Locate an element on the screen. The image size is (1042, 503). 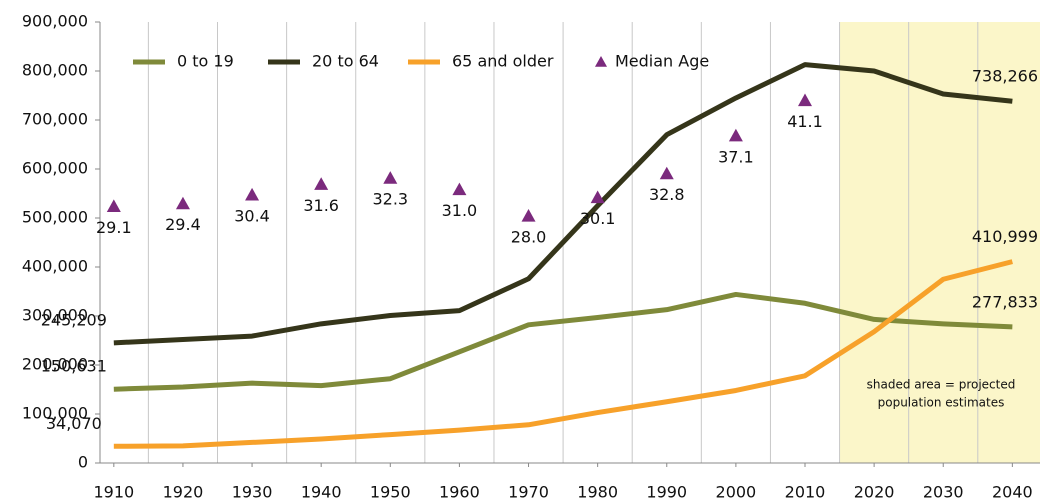
data-label: 37.1 is located at coordinates (736, 156).